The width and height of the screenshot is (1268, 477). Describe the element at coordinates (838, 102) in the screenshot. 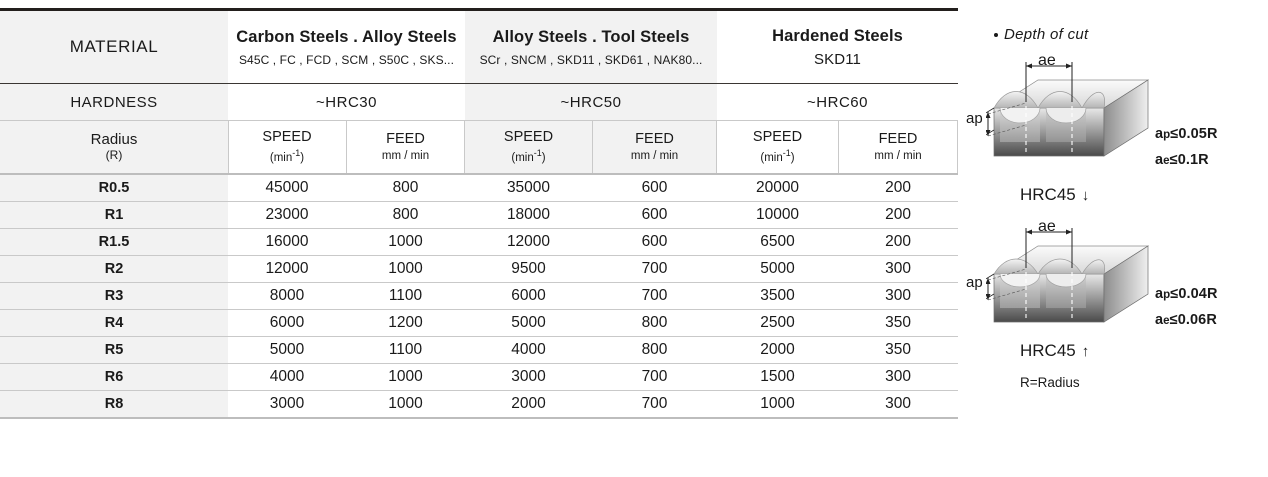

I see `hardness-group-3: ~HRC60` at that location.